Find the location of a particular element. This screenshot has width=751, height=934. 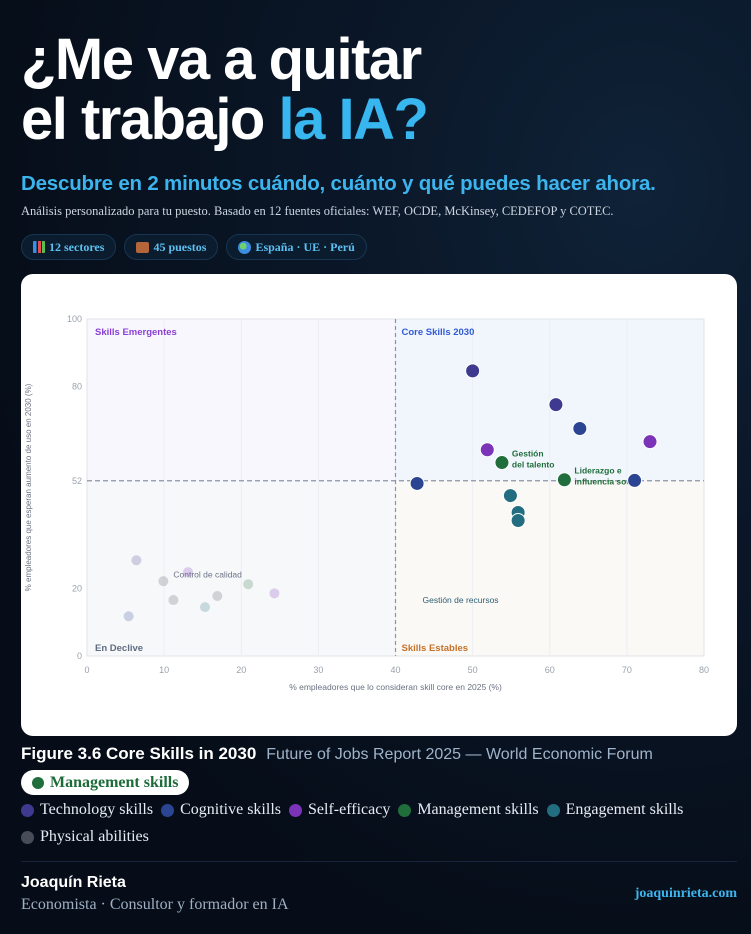

legend-item: Cognitive skills is located at coordinates (221, 810).